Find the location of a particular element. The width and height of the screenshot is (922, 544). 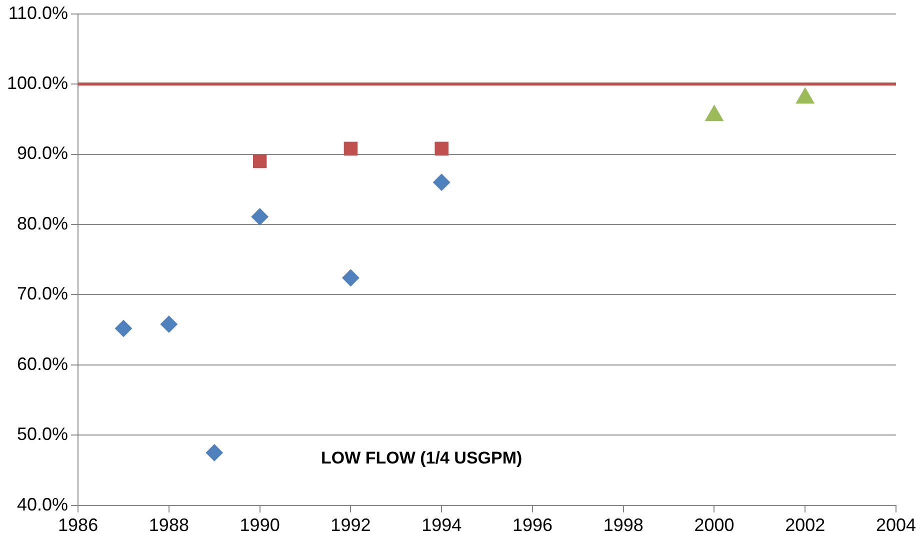

y-tick-label: 40.0% is located at coordinates (42, 504).